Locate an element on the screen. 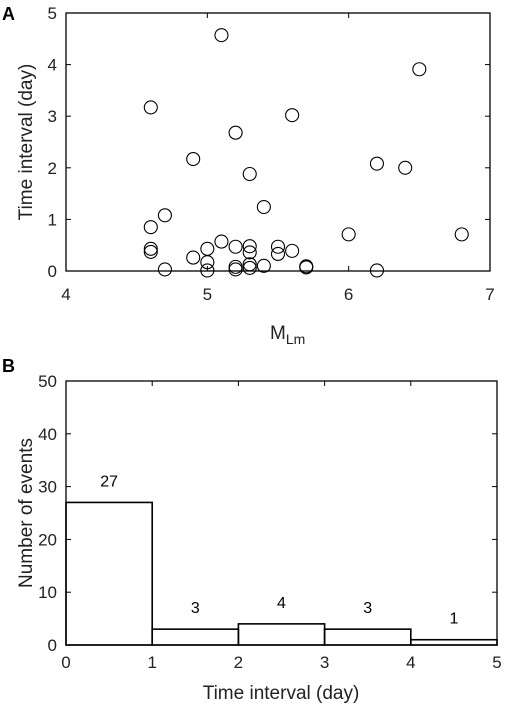 The width and height of the screenshot is (505, 717). panel-b-y-tick-label: 30 is located at coordinates (47, 487).